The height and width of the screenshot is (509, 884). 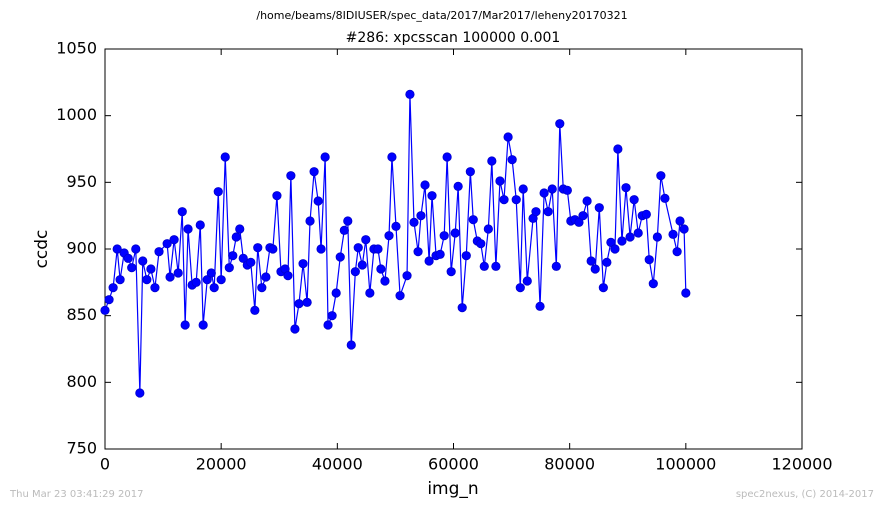 I want to click on x-tick-label: 60000, so click(x=453, y=464).